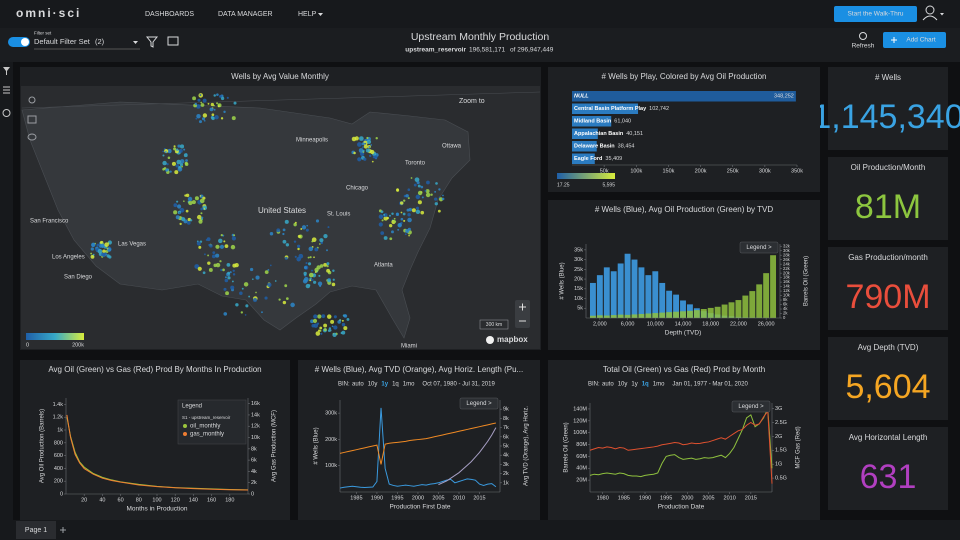 This screenshot has width=960, height=540. What do you see at coordinates (78, 345) in the screenshot?
I see `map-legend-label: 200k` at bounding box center [78, 345].